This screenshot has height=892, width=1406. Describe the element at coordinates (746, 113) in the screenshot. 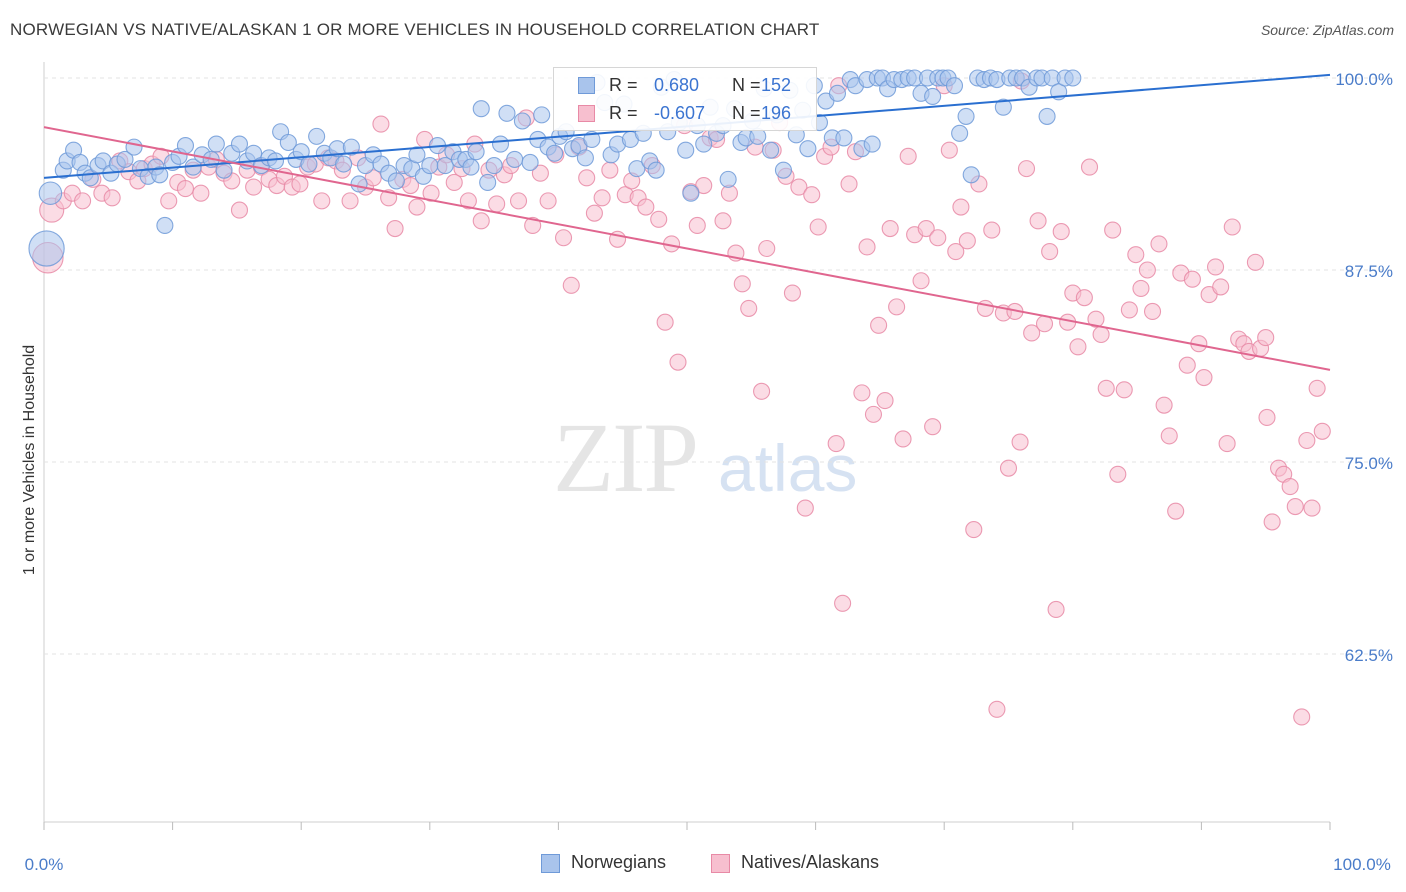

I see `n-label: N =` at that location.